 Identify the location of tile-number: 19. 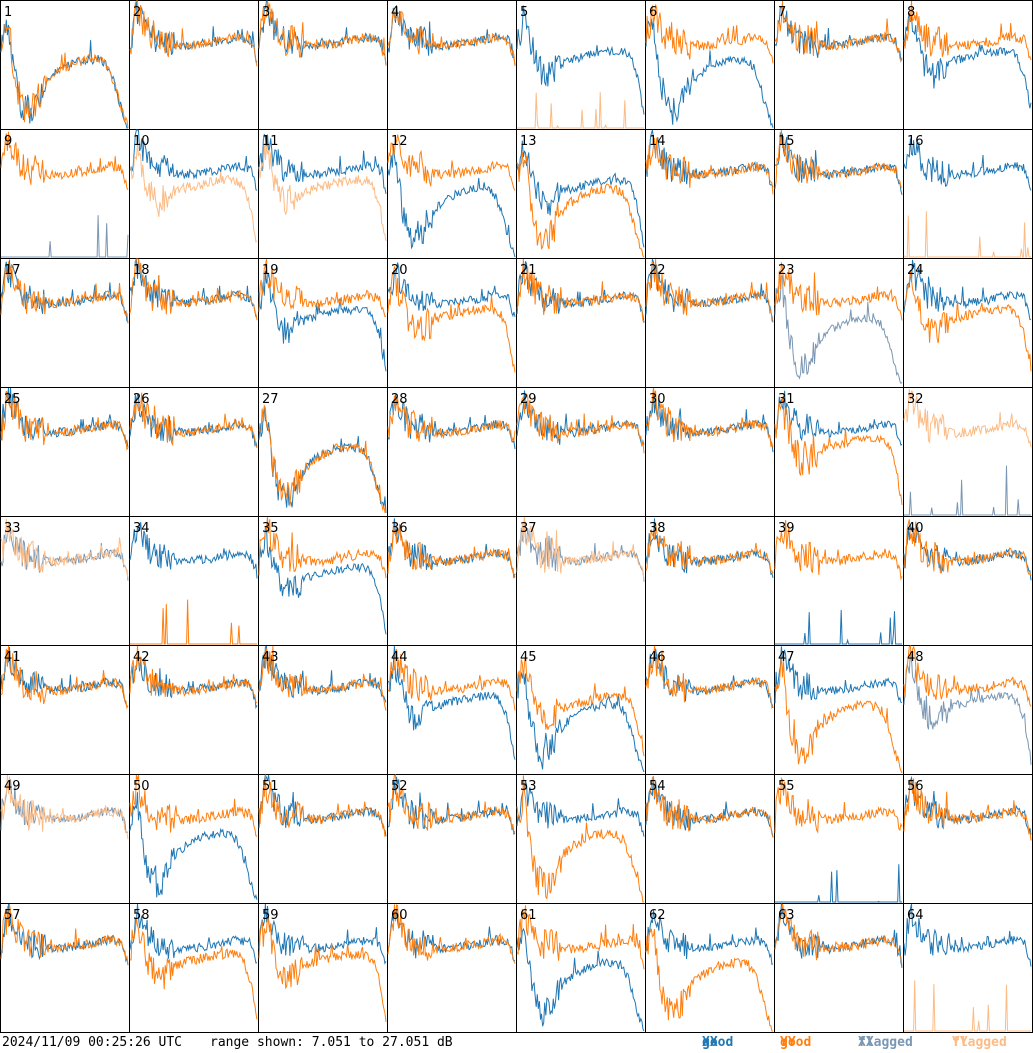
(270, 270).